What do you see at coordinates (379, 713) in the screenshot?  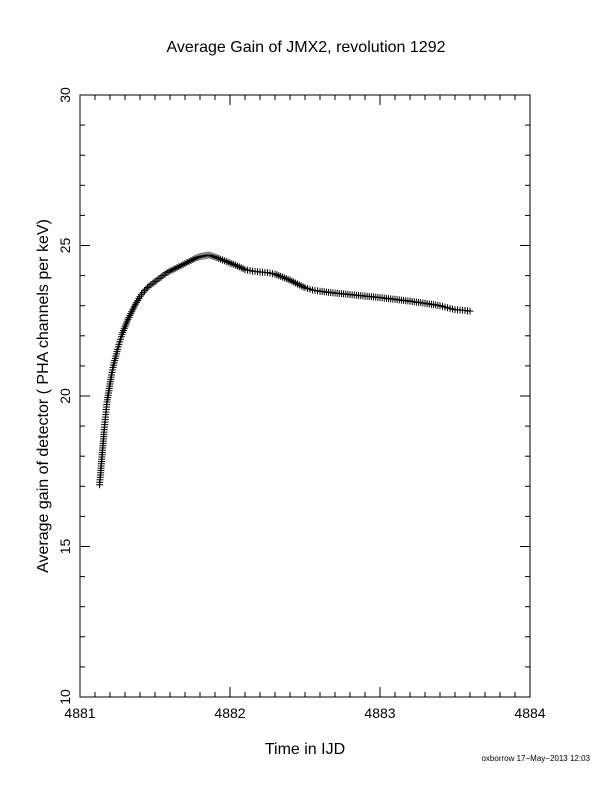 I see `x-tick-label: 4883` at bounding box center [379, 713].